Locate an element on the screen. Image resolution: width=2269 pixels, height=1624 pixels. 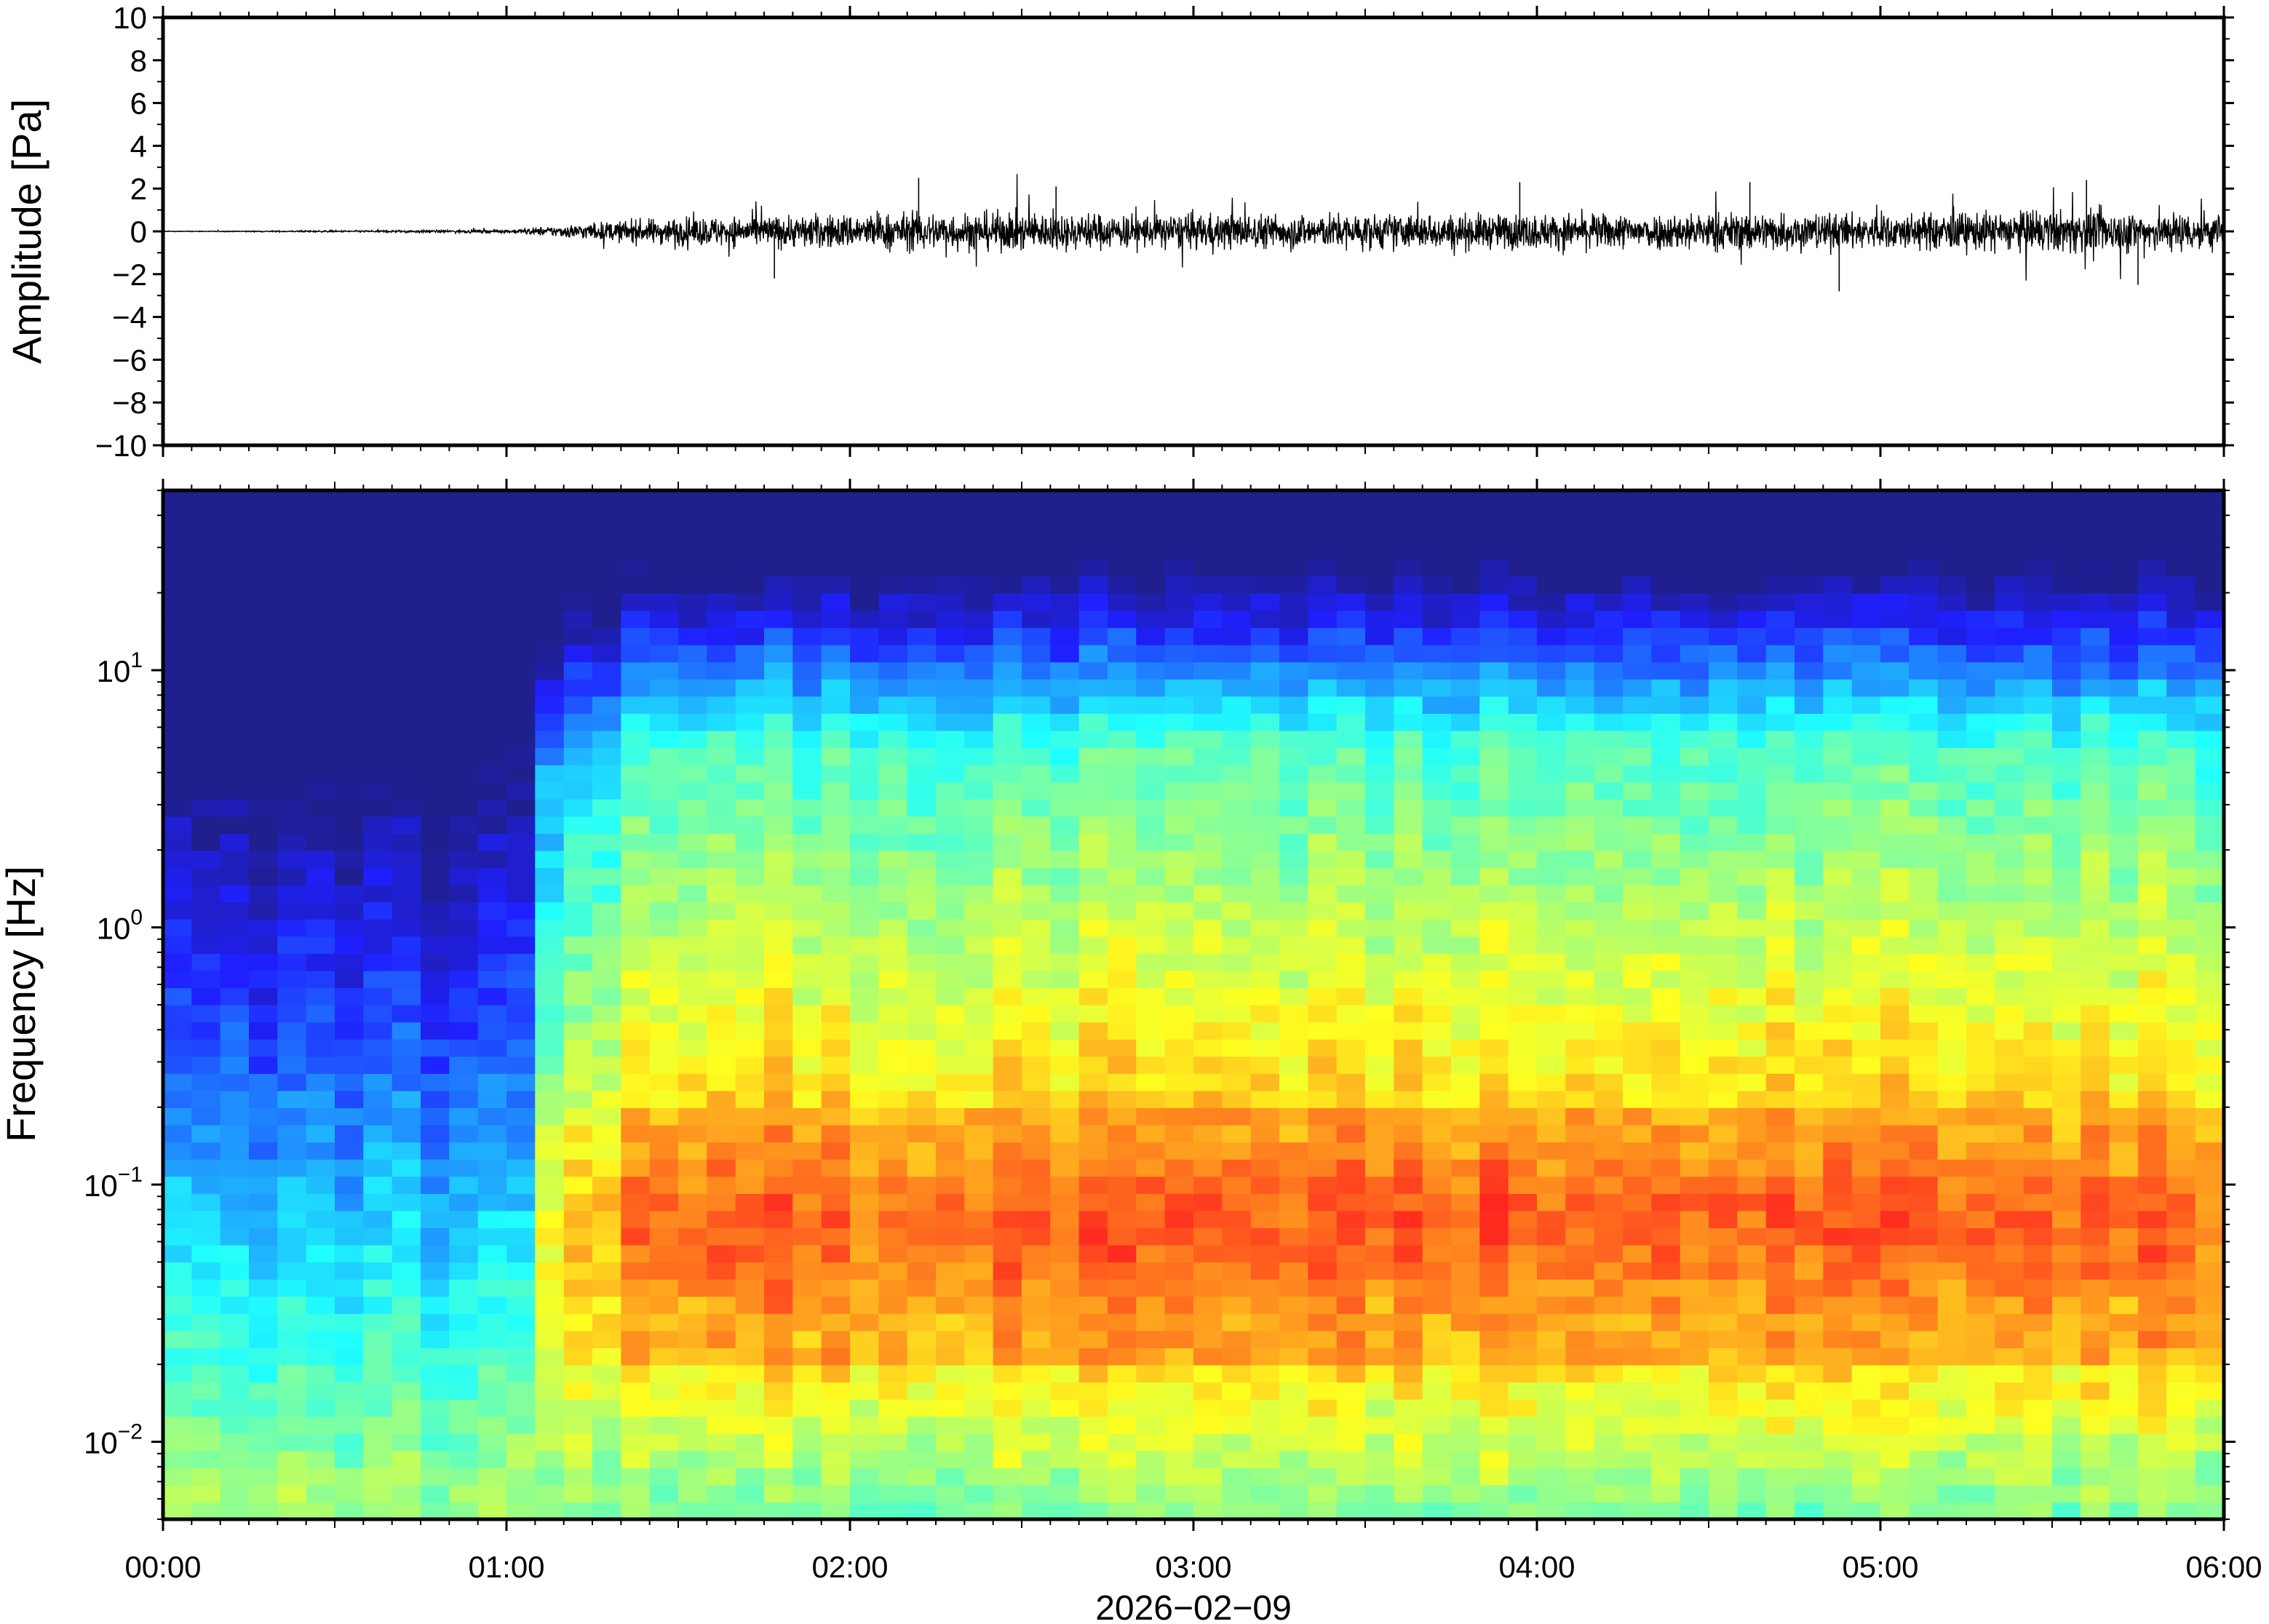
waveform-ylabel: Amplitude [Pa] is located at coordinates (27, 231).